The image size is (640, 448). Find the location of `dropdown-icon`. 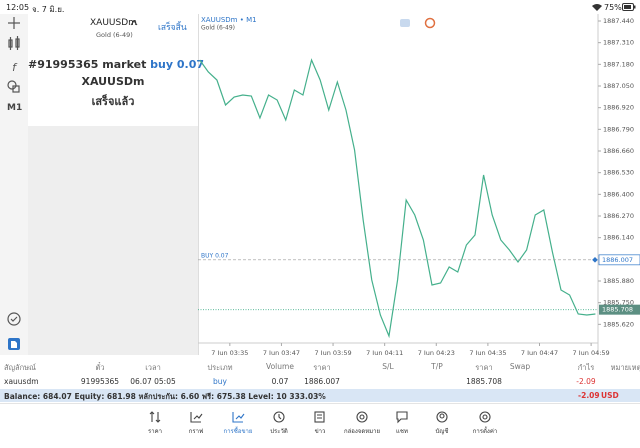

dropdown-icon is located at coordinates (134, 23).